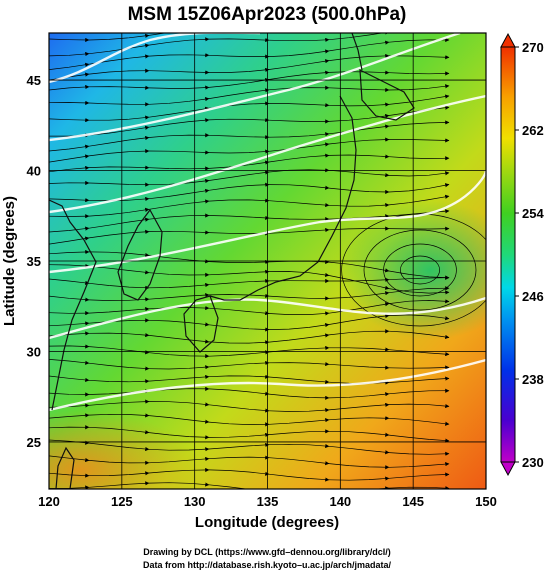  What do you see at coordinates (508, 40) in the screenshot?
I see `colorbar-max-triangle` at bounding box center [508, 40].